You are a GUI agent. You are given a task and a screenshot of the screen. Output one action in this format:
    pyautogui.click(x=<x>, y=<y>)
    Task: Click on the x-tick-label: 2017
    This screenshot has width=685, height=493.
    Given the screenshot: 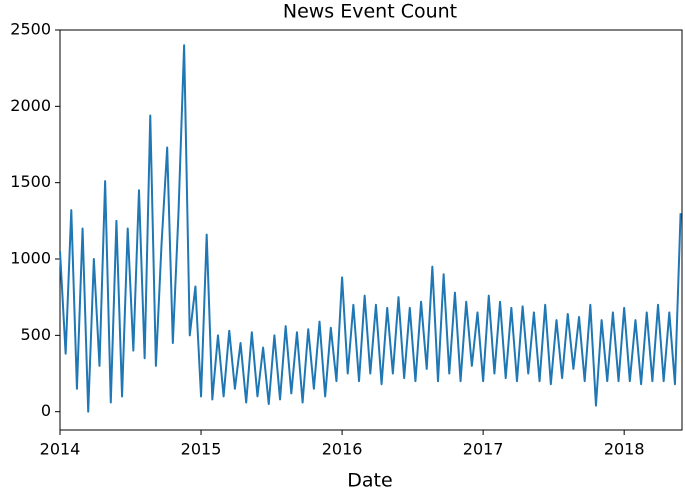 What is the action you would take?
    pyautogui.click(x=483, y=449)
    